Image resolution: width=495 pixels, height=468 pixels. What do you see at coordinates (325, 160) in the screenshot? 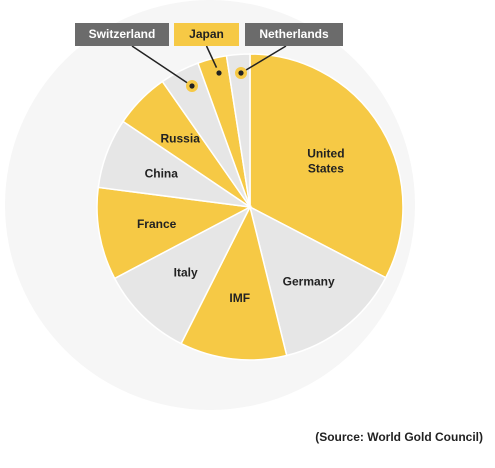
I see `pie-label-united-states: United States` at bounding box center [325, 160].